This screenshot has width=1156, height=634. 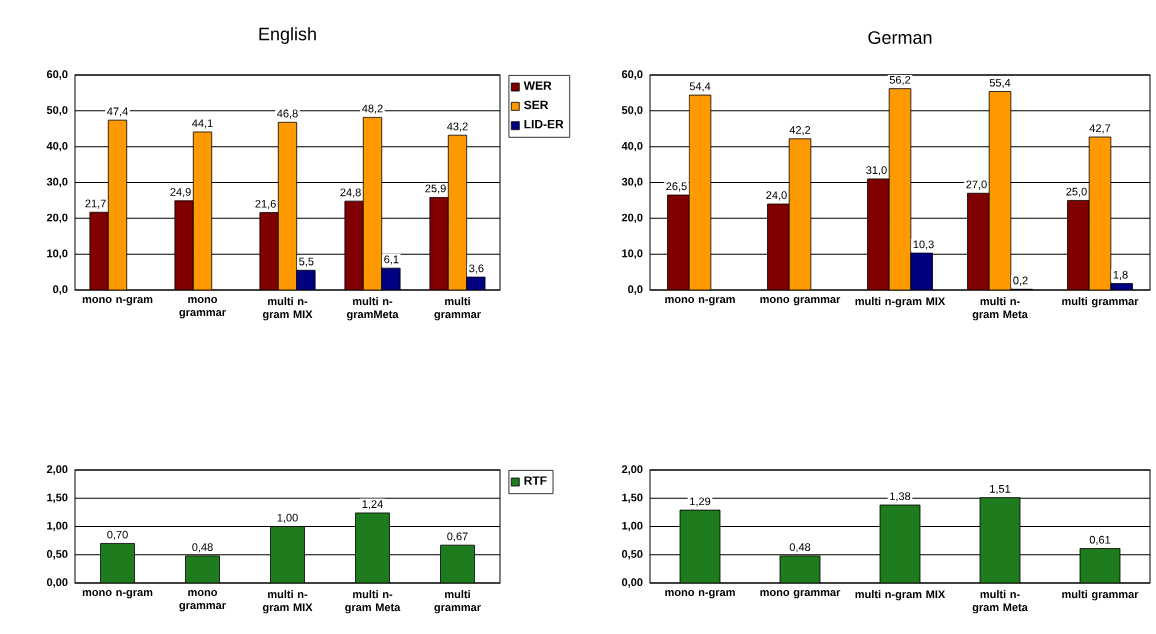 What do you see at coordinates (700, 502) in the screenshot?
I see `data-label: 1,29` at bounding box center [700, 502].